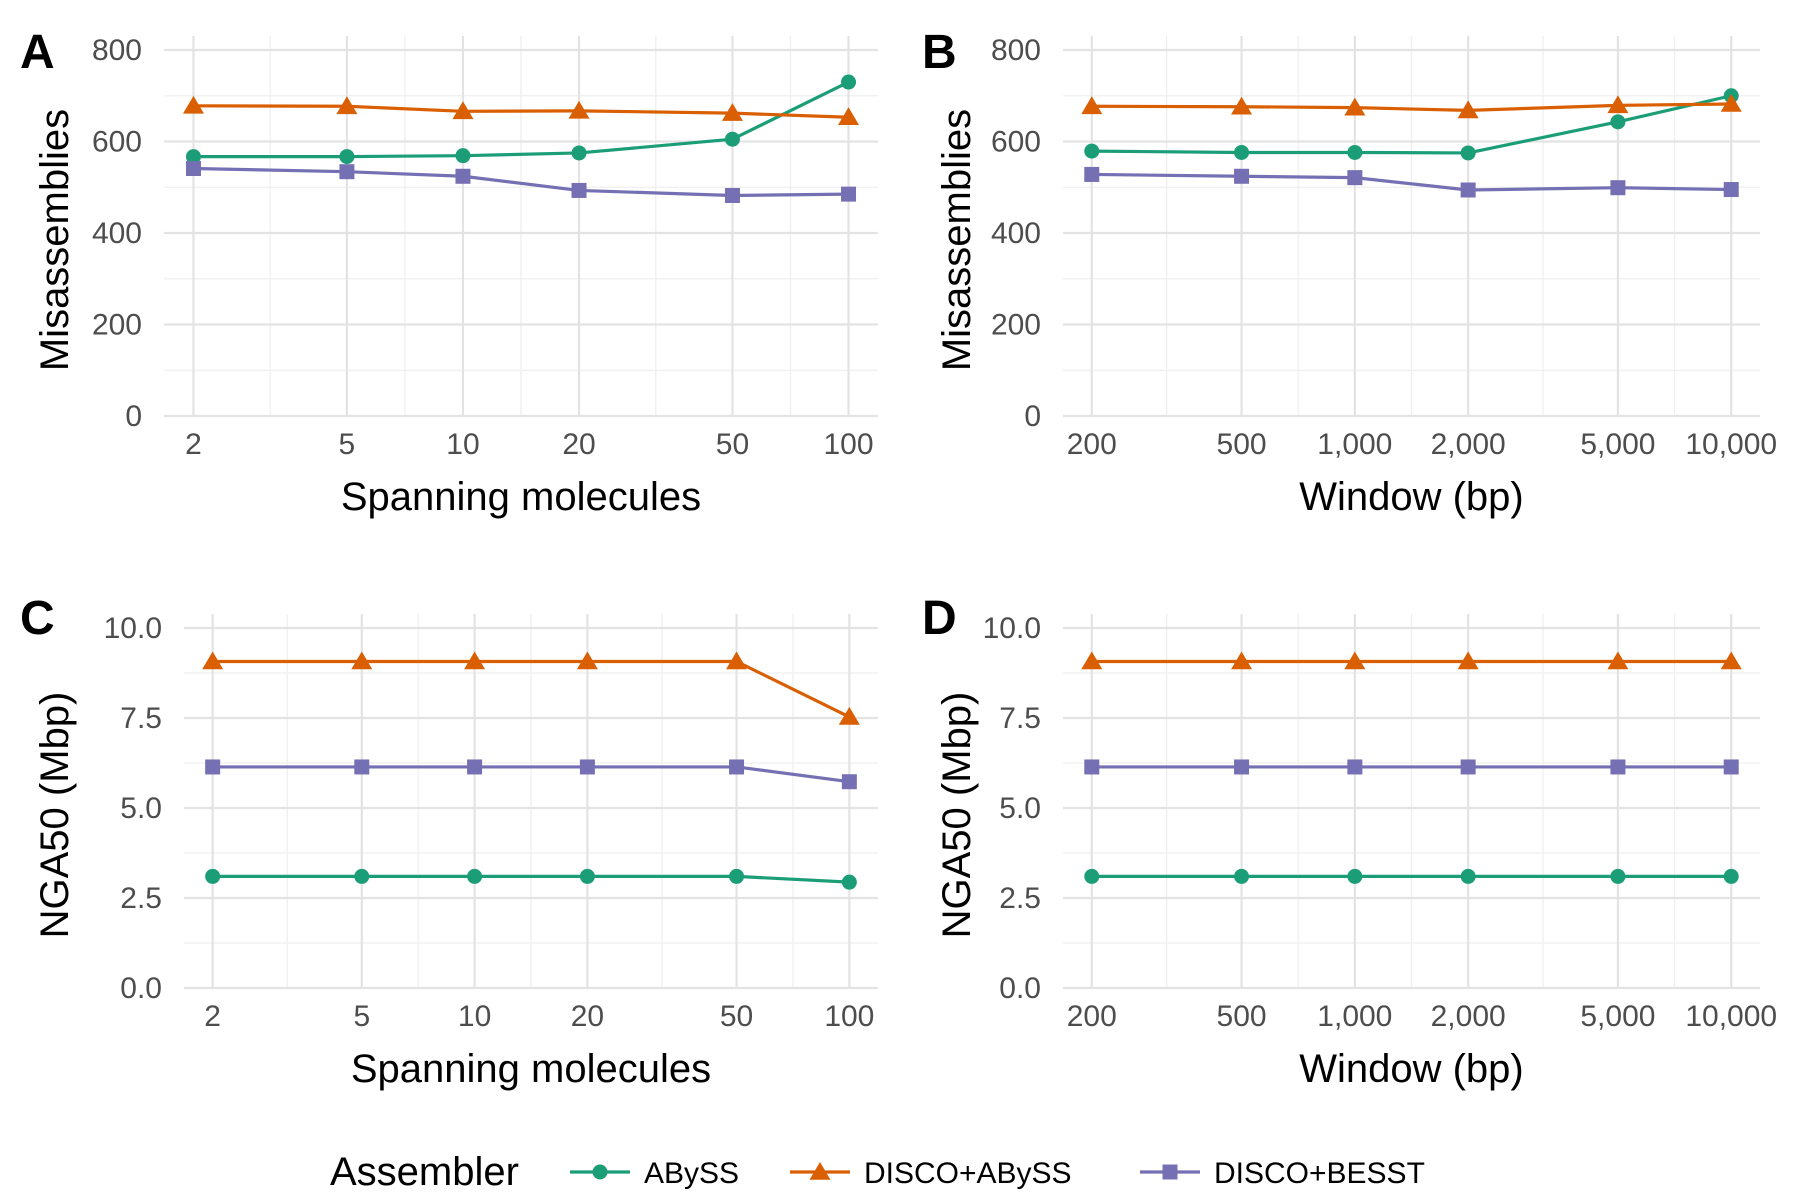  What do you see at coordinates (1617, 444) in the screenshot?
I see `x-tick-label: 5,000` at bounding box center [1617, 444].